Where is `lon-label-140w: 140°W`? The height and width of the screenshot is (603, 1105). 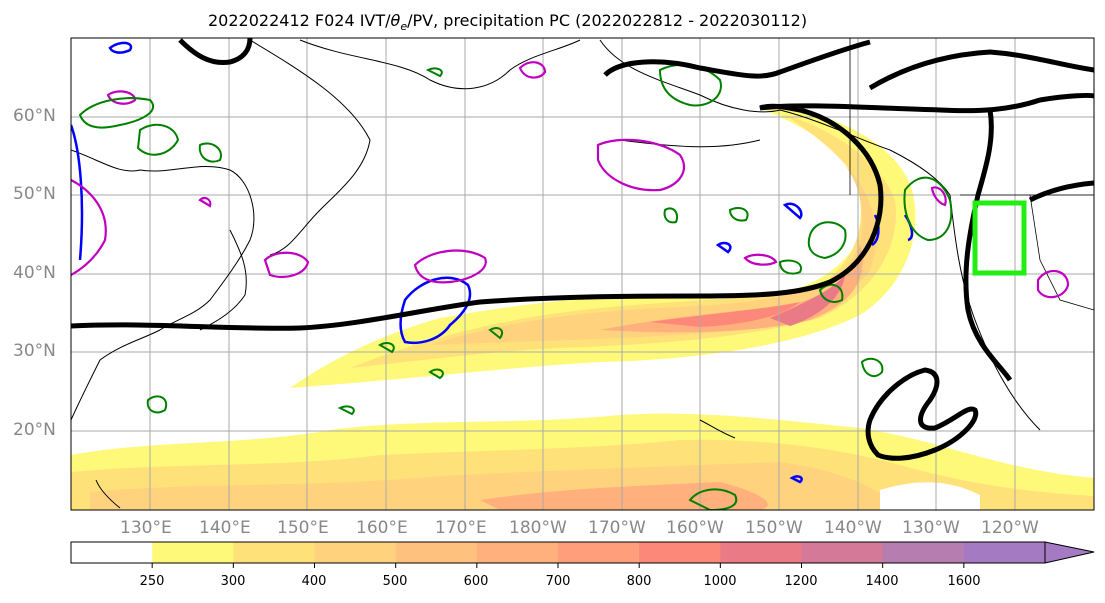 lon-label-140w: 140°W is located at coordinates (853, 528).